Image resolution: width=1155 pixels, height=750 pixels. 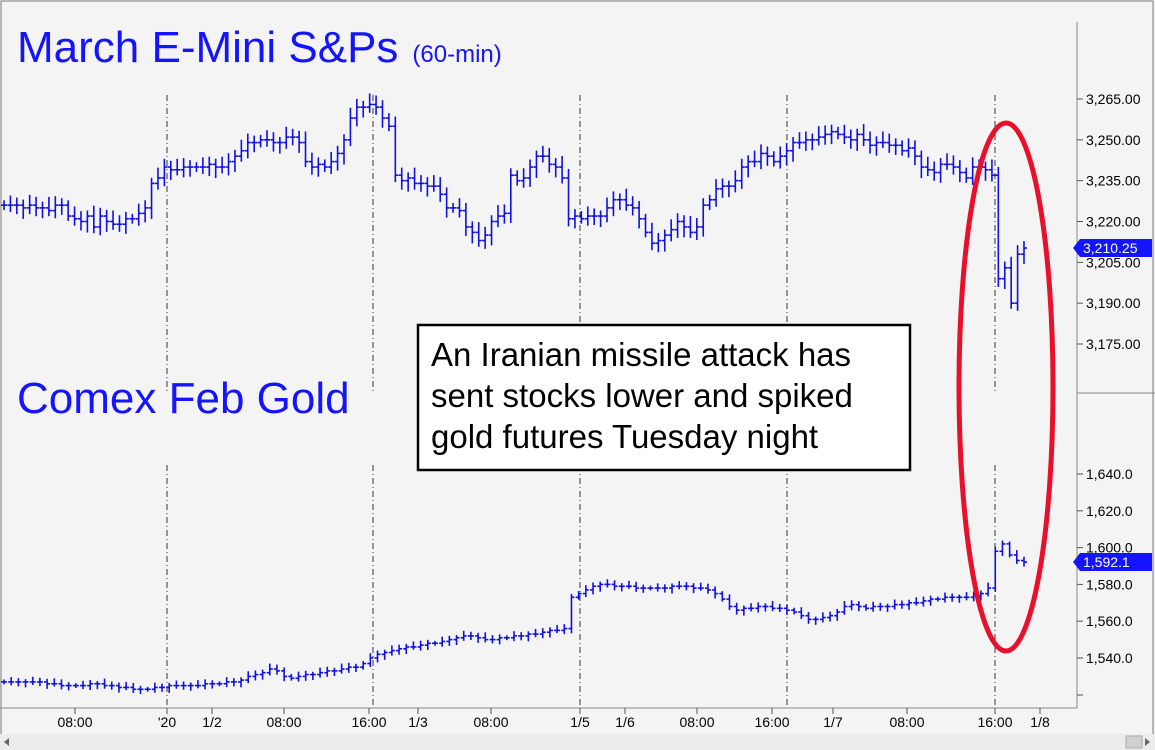 What do you see at coordinates (1109, 658) in the screenshot?
I see `gold-ytick-label: 1,540.0` at bounding box center [1109, 658].